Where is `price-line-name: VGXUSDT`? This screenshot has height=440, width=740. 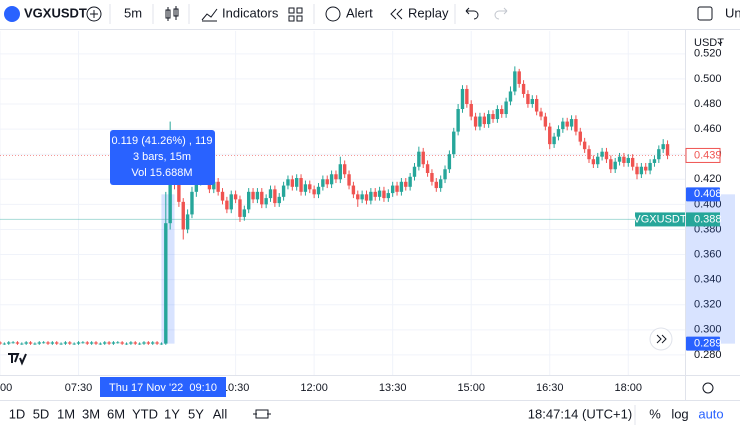 price-line-name: VGXUSDT is located at coordinates (659, 219).